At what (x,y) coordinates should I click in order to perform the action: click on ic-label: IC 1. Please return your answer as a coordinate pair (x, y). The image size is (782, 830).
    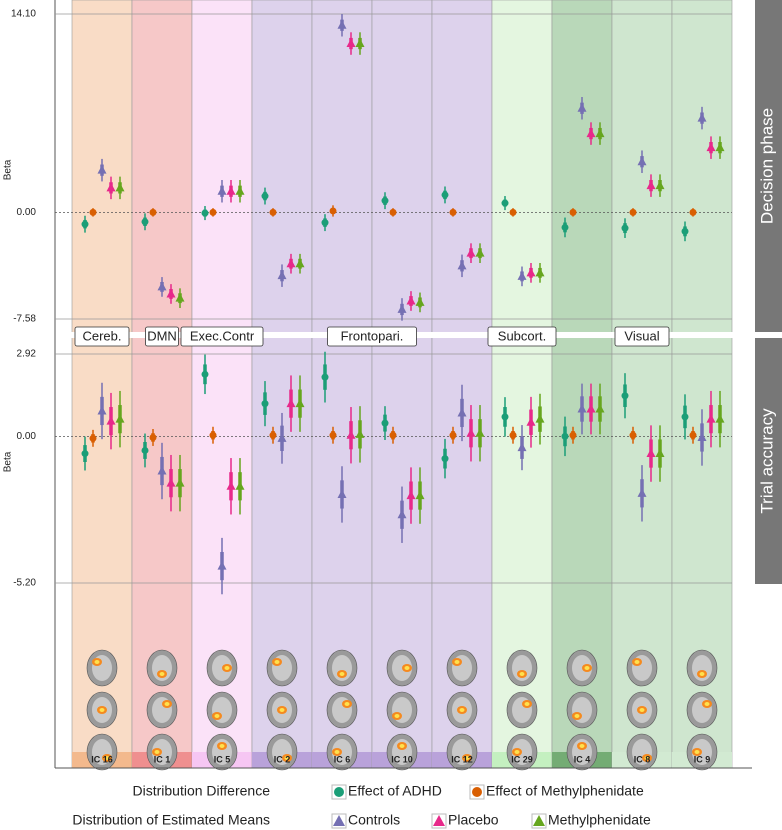
    Looking at the image, I should click on (162, 759).